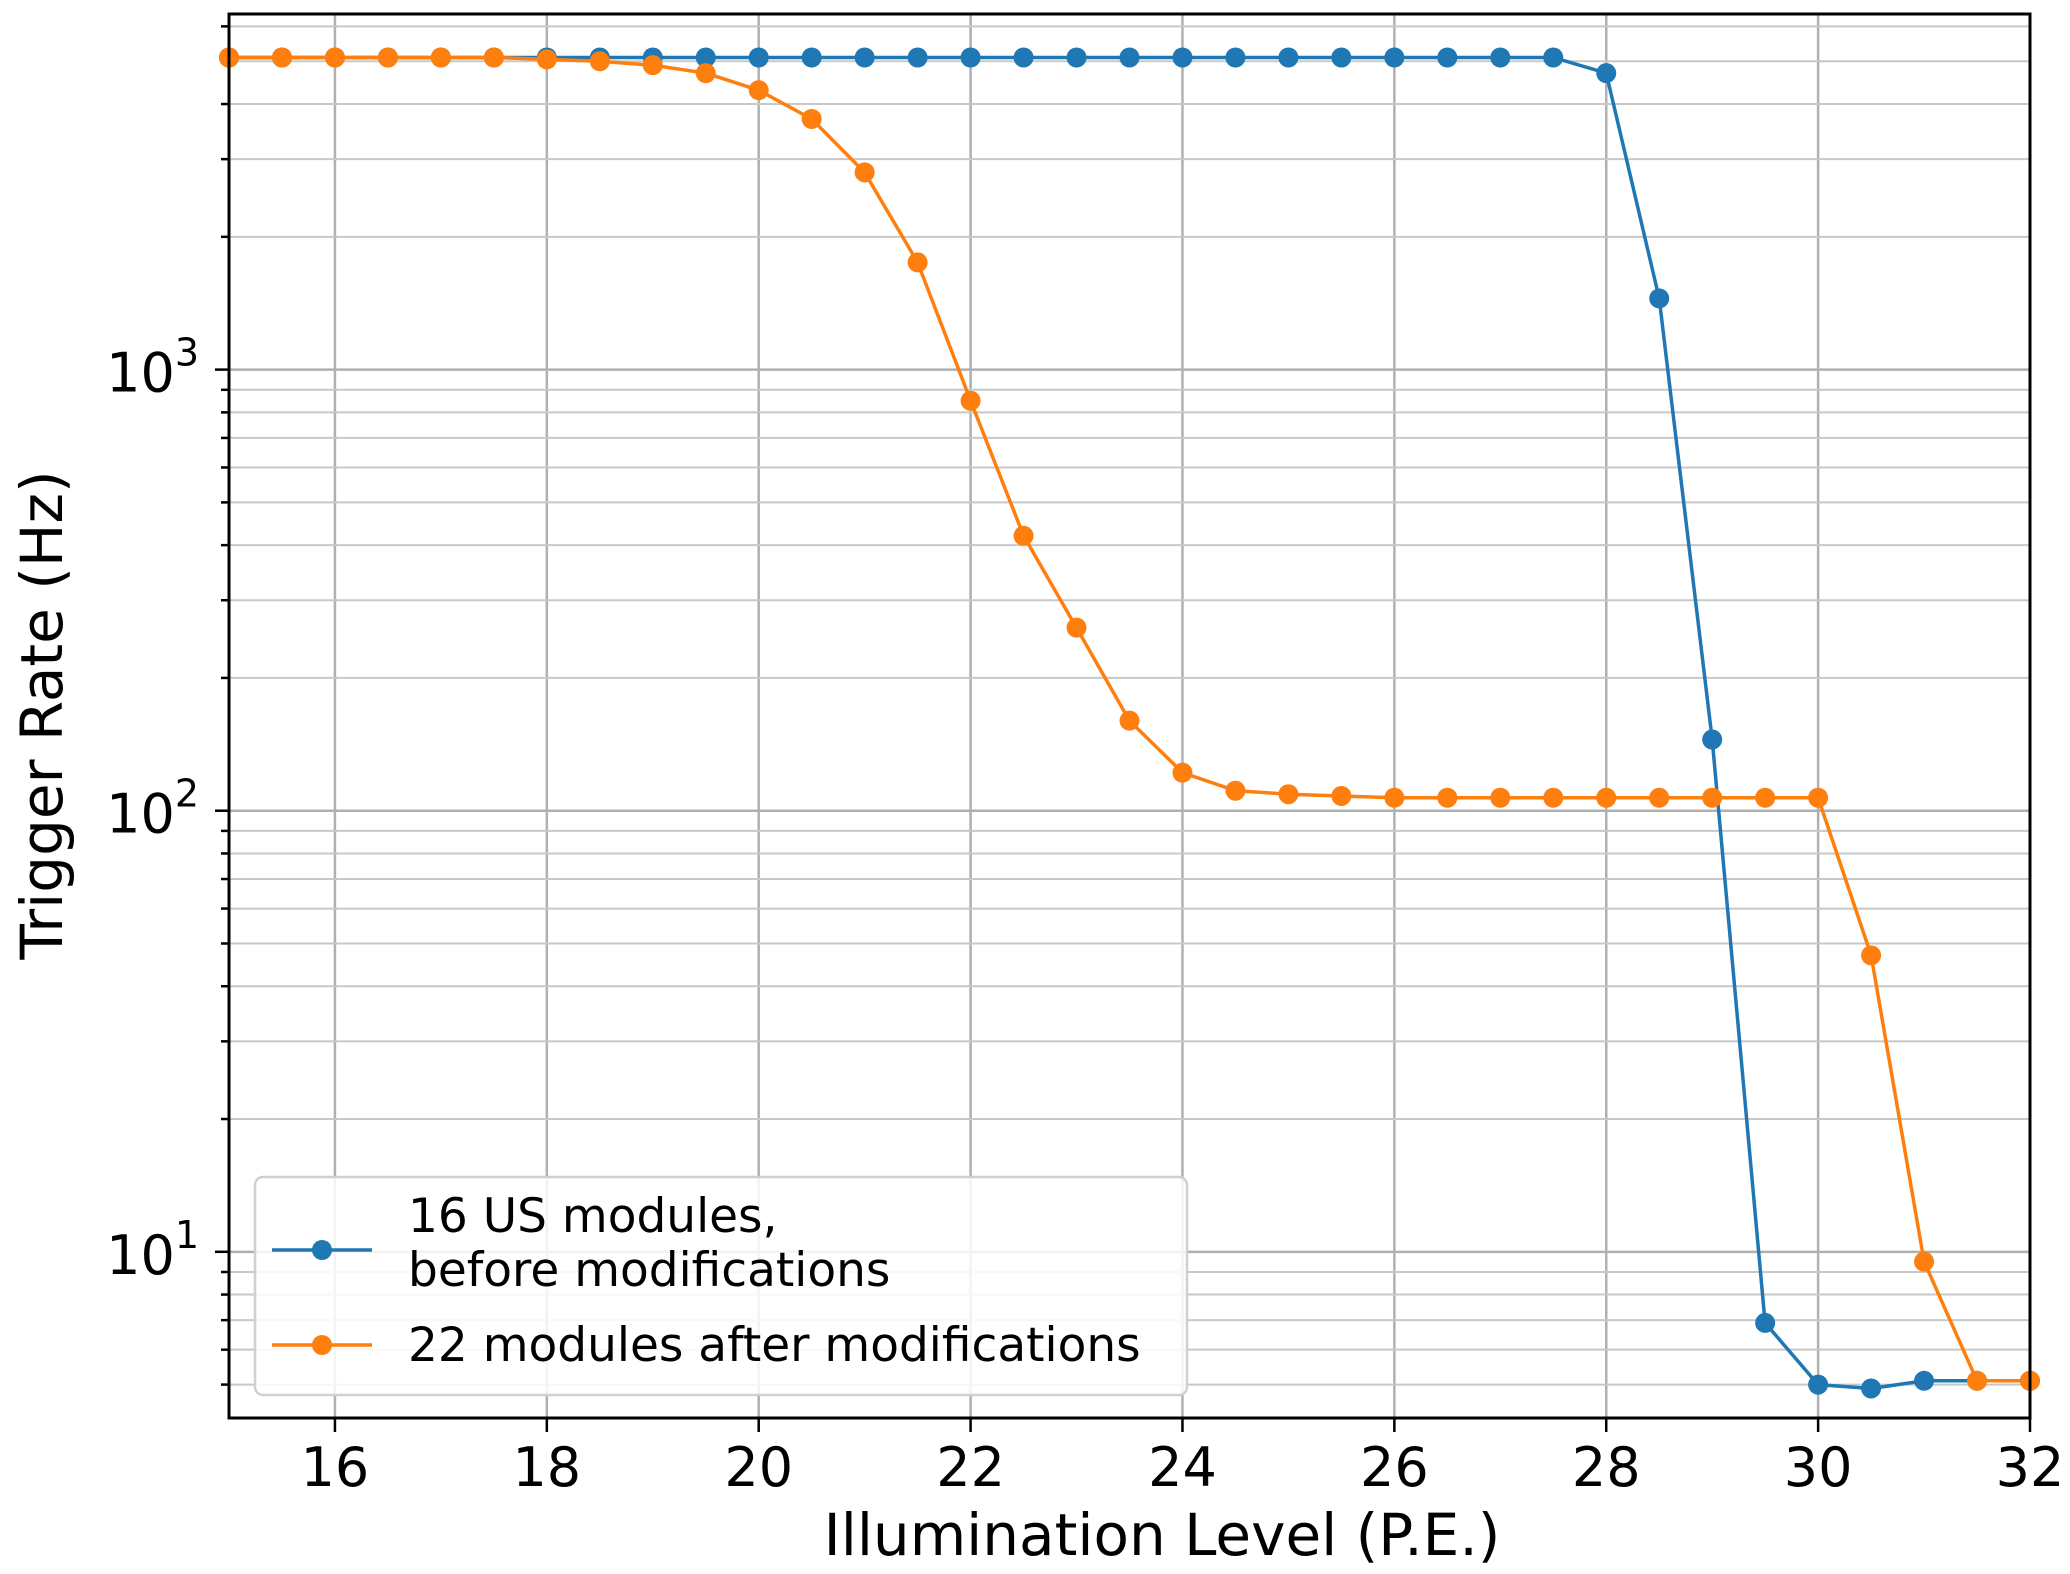 This screenshot has height=1574, width=2070. What do you see at coordinates (1606, 1467) in the screenshot?
I see `x-tick-label: 28` at bounding box center [1606, 1467].